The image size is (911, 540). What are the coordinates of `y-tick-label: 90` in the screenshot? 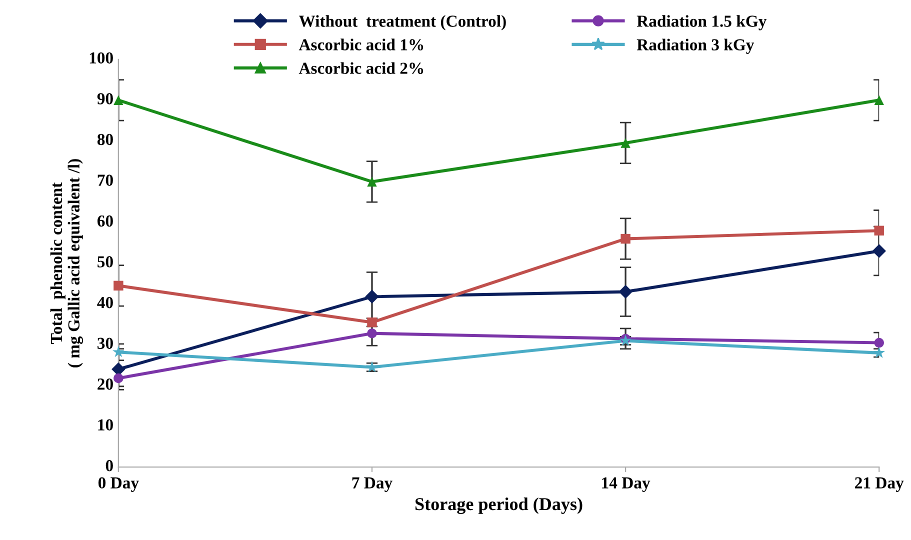 It's located at (105, 98).